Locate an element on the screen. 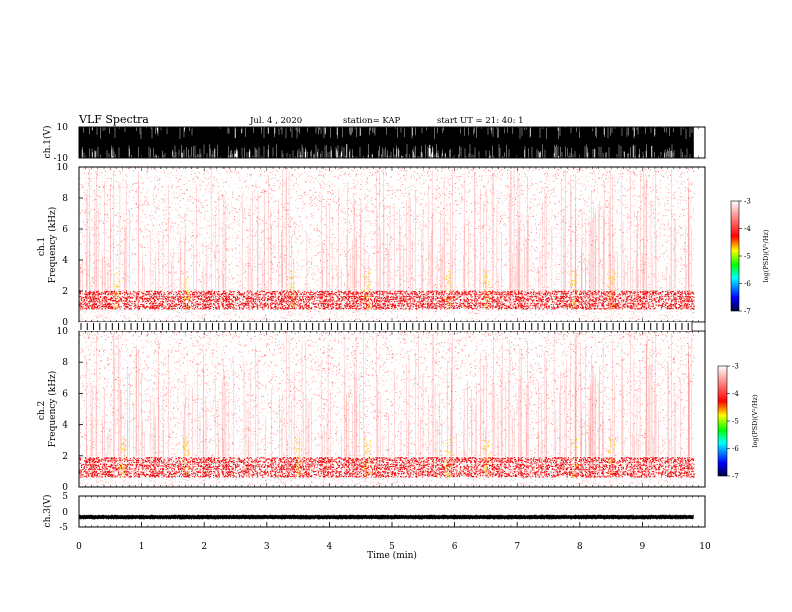 The height and width of the screenshot is (612, 792). ch2-colorbar-label: log(PSD)(V²/Hz) is located at coordinates (755, 420).